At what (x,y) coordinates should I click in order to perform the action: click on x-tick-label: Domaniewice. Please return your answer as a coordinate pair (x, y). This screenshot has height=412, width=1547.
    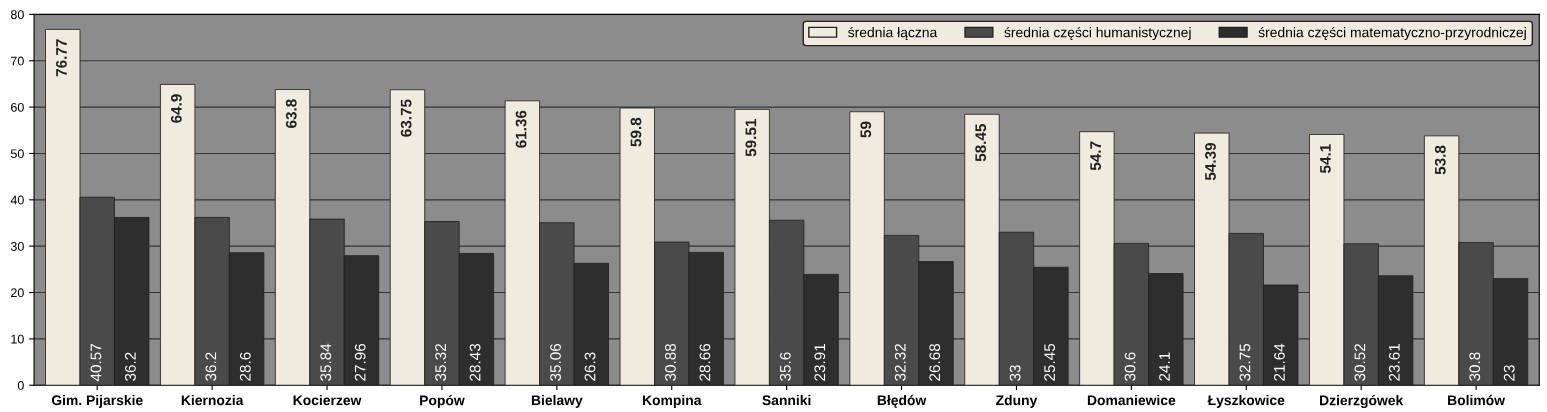
    Looking at the image, I should click on (1131, 400).